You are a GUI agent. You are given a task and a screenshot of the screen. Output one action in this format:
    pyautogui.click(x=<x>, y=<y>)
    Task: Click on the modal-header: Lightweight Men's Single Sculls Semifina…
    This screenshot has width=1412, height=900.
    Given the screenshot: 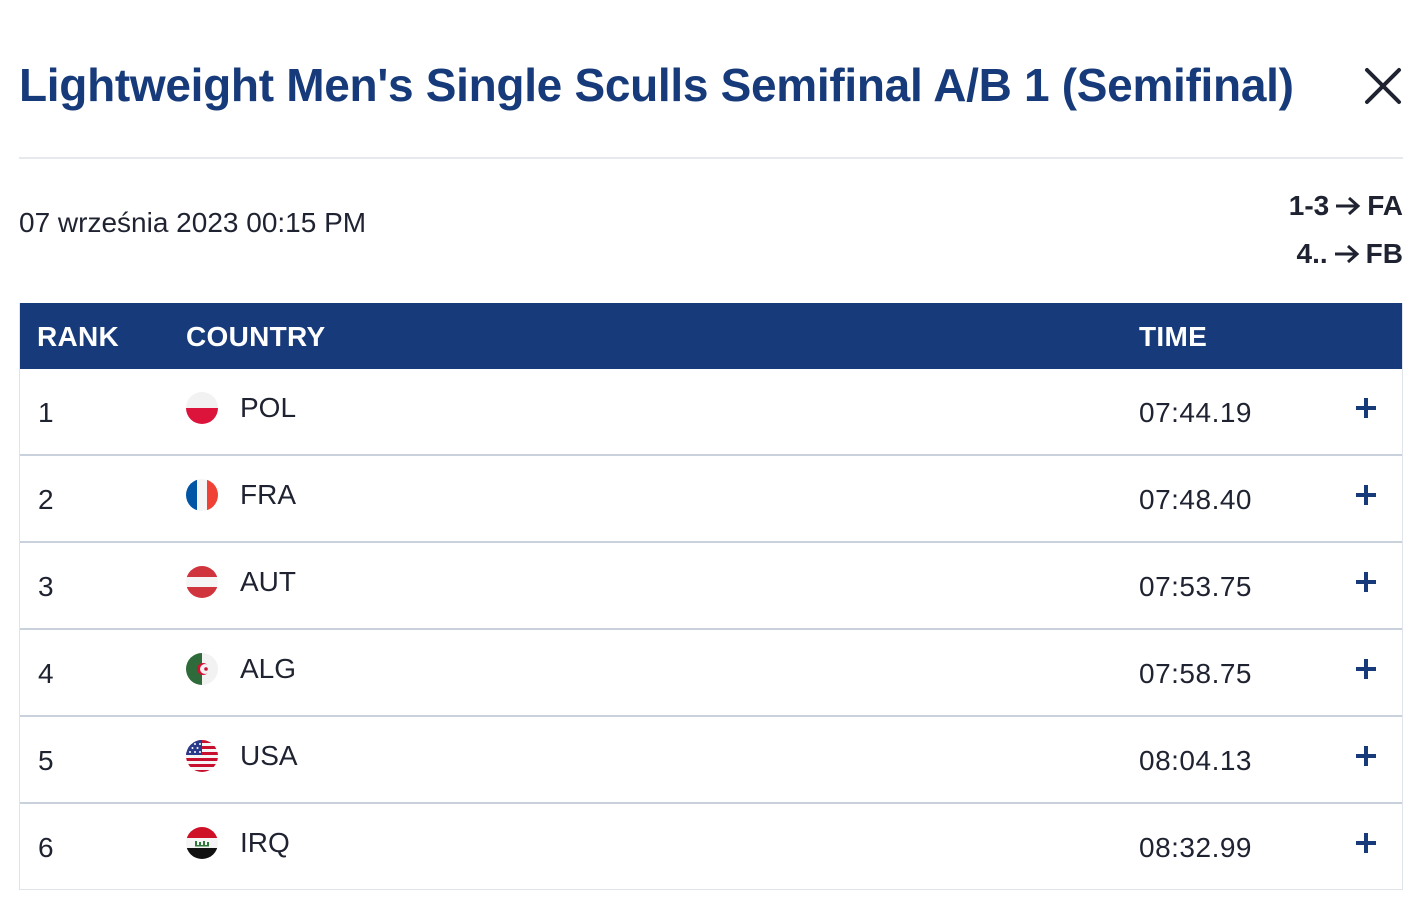 What is the action you would take?
    pyautogui.click(x=711, y=87)
    